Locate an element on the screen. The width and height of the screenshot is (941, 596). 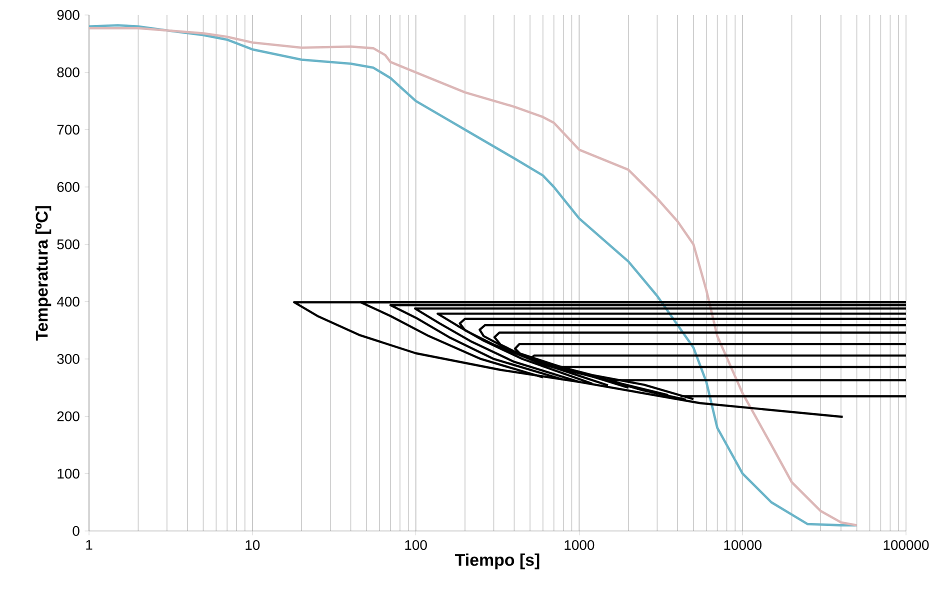
y-tick-label: 600 is located at coordinates (68, 187).